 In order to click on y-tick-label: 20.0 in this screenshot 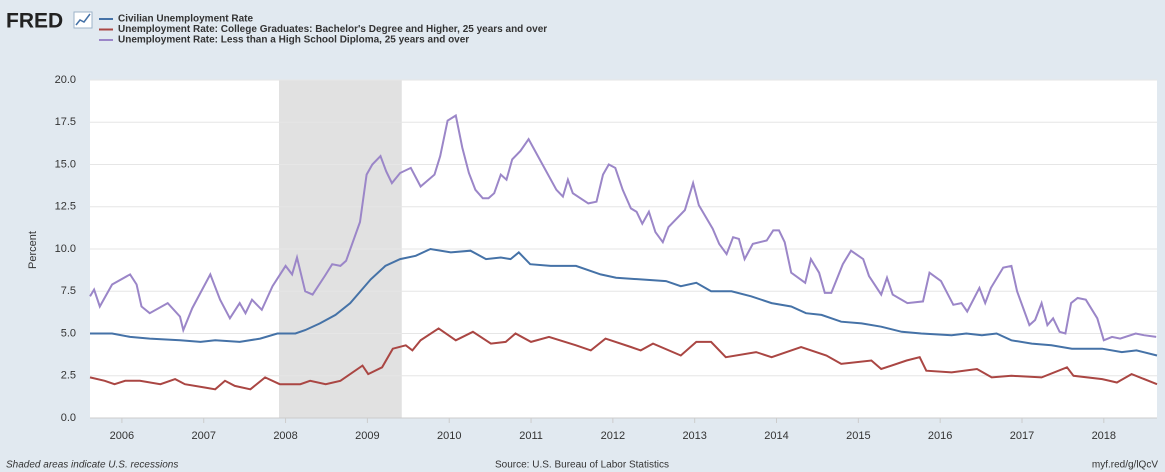, I will do `click(65, 80)`.